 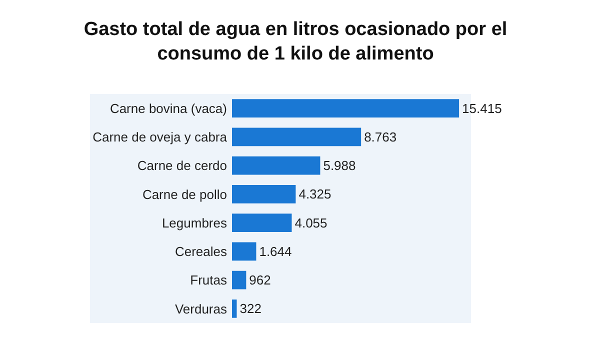 What do you see at coordinates (184, 194) in the screenshot?
I see `y-tick-label: Carne de pollo` at bounding box center [184, 194].